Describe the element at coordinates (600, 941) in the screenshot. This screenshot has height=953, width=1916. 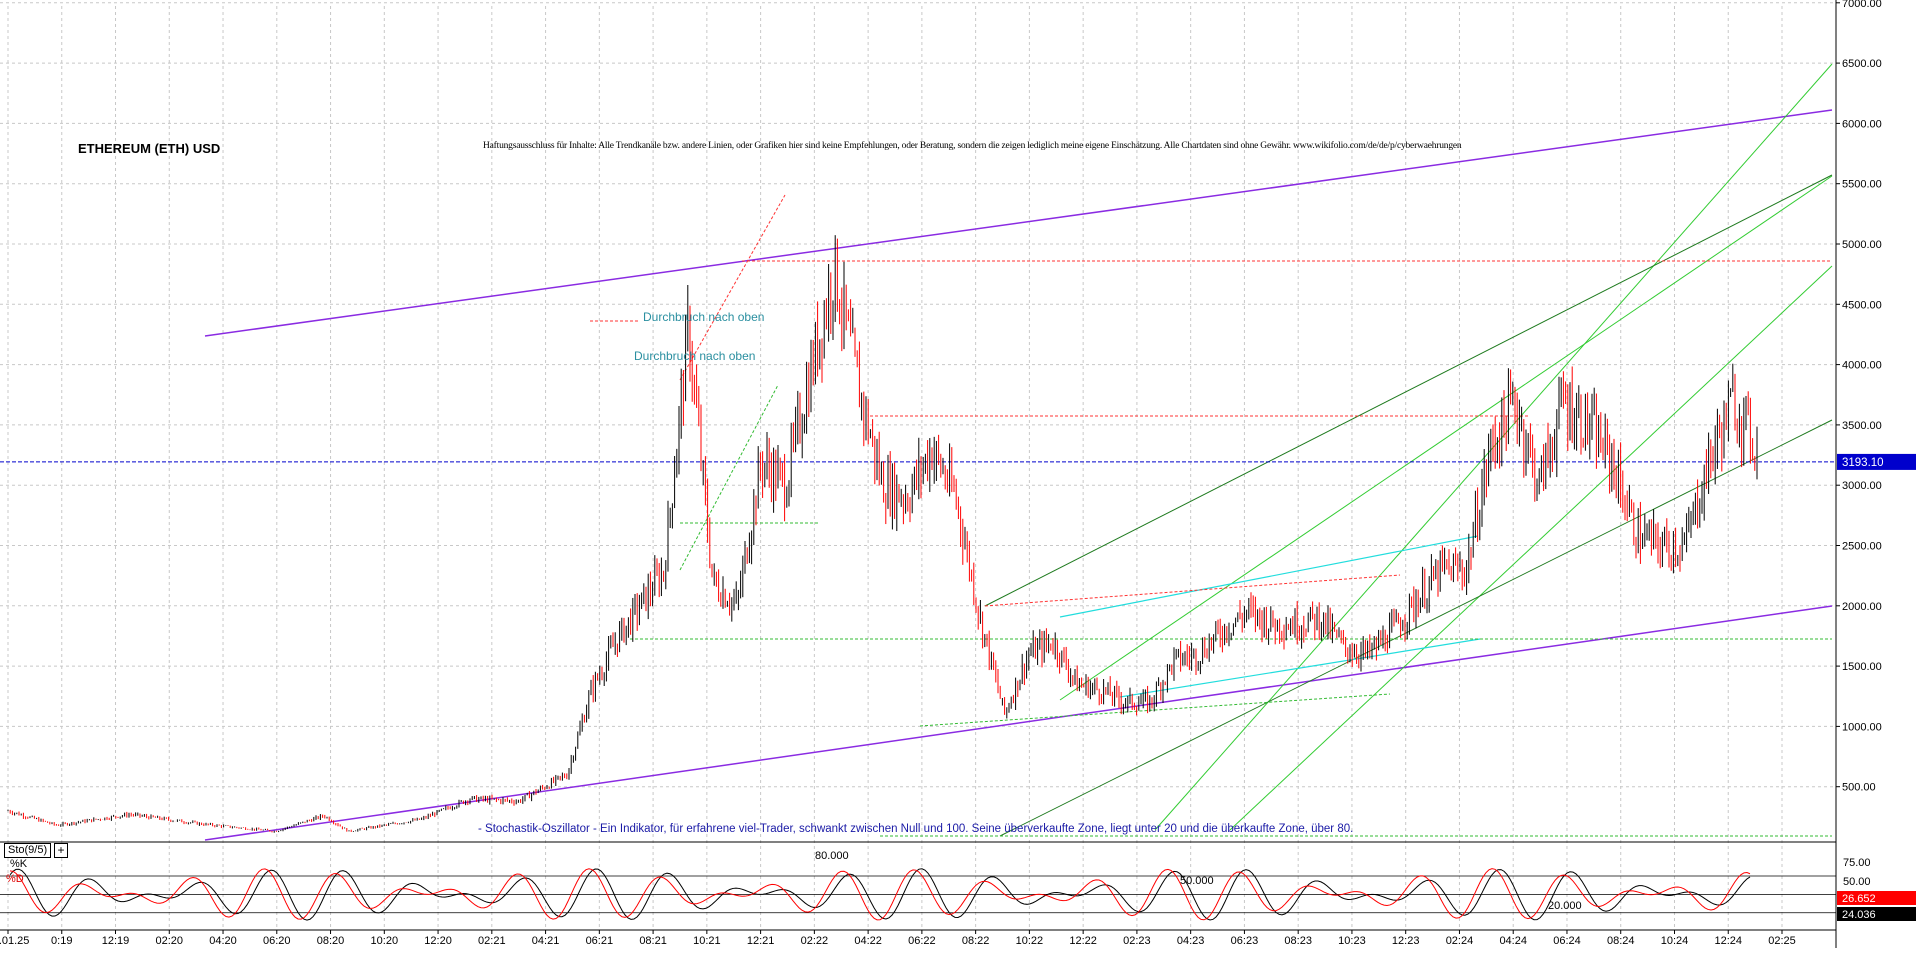
I see `x-tick-label: 06:21` at that location.